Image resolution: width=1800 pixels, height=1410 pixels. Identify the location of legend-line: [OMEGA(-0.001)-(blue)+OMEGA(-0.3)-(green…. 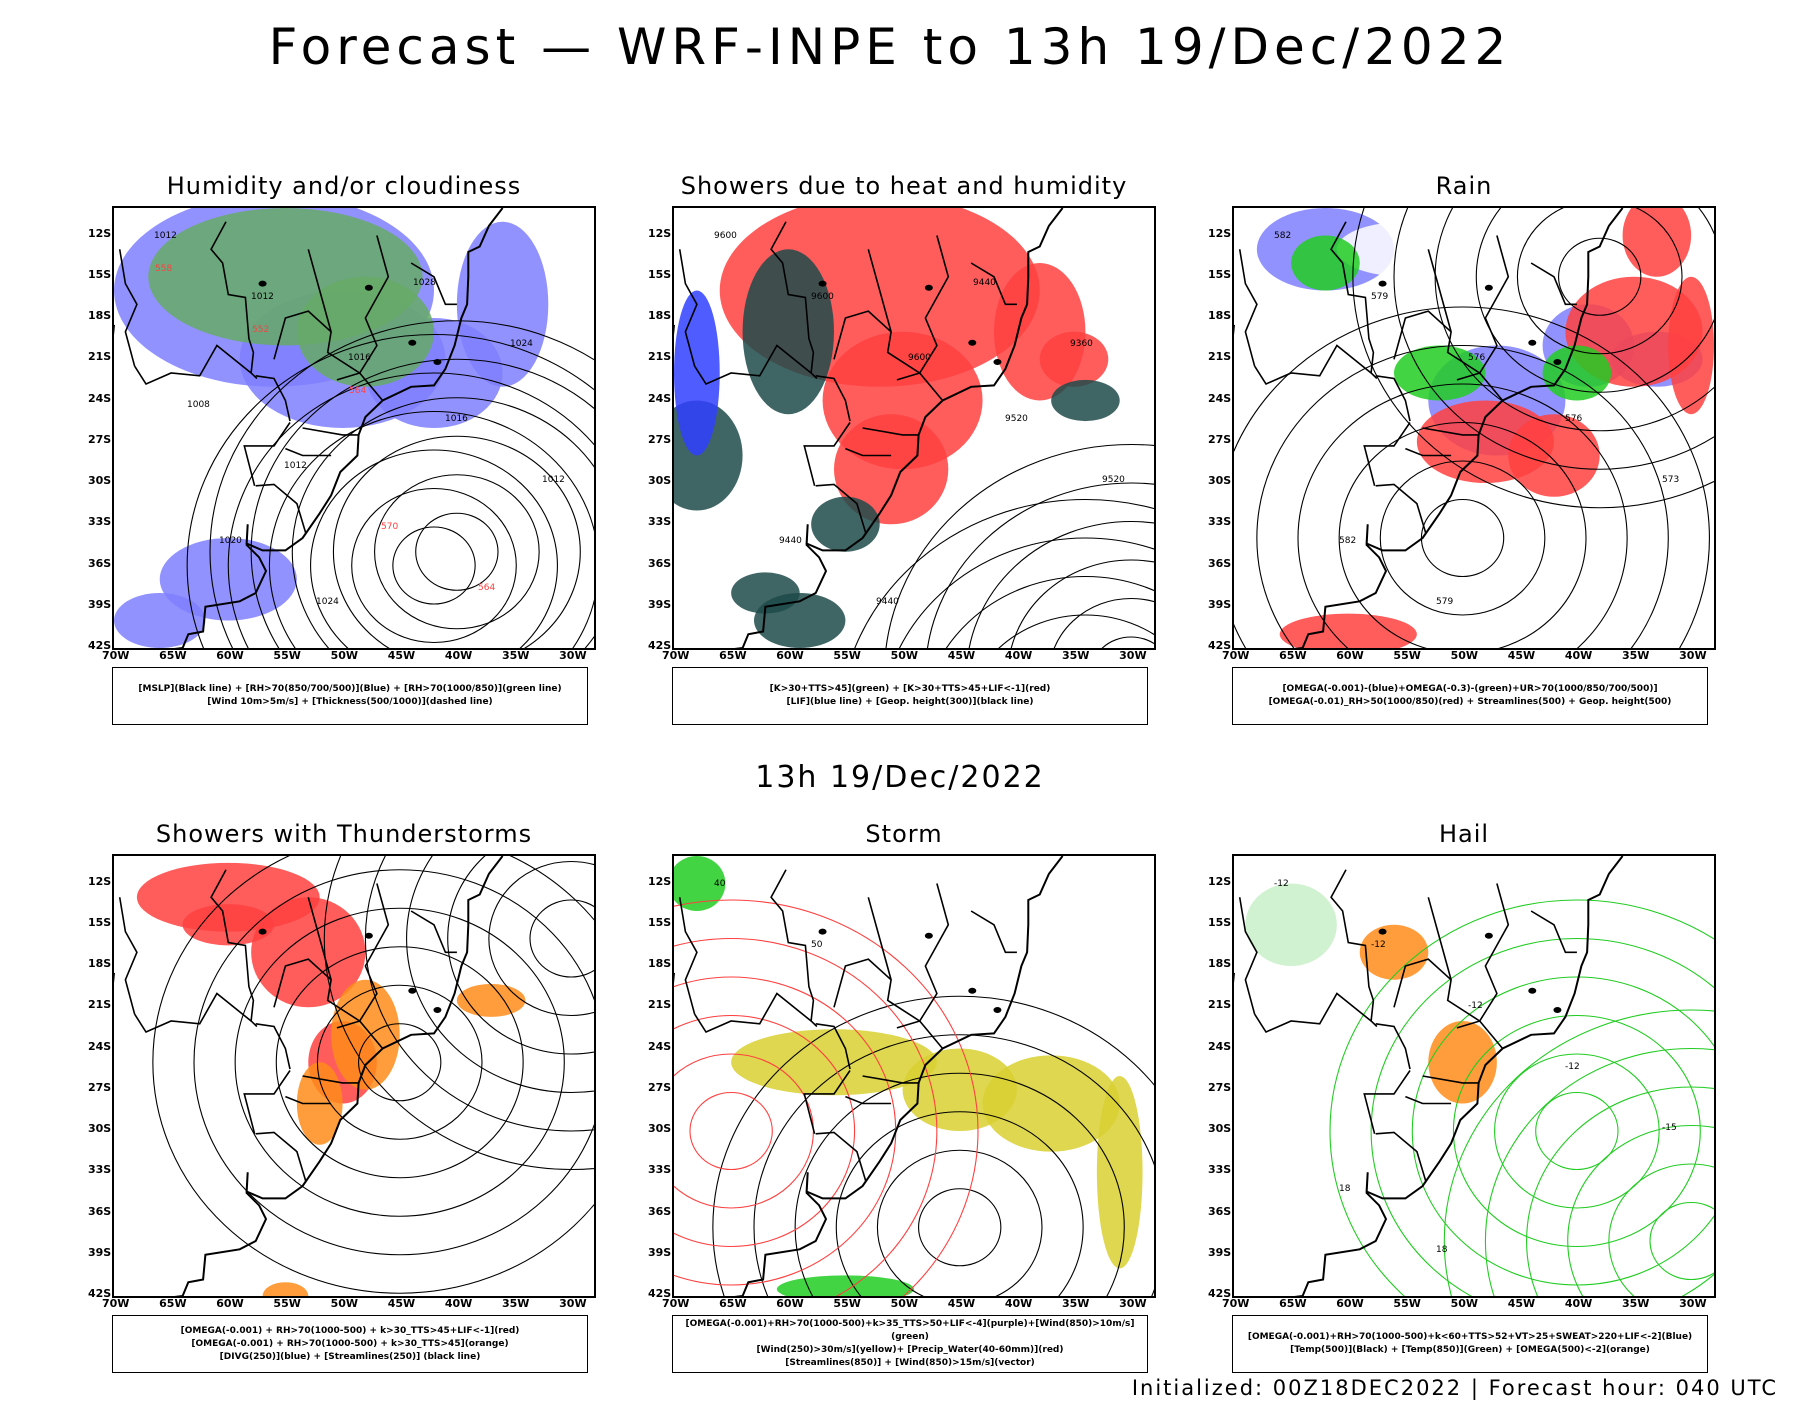
(1470, 689).